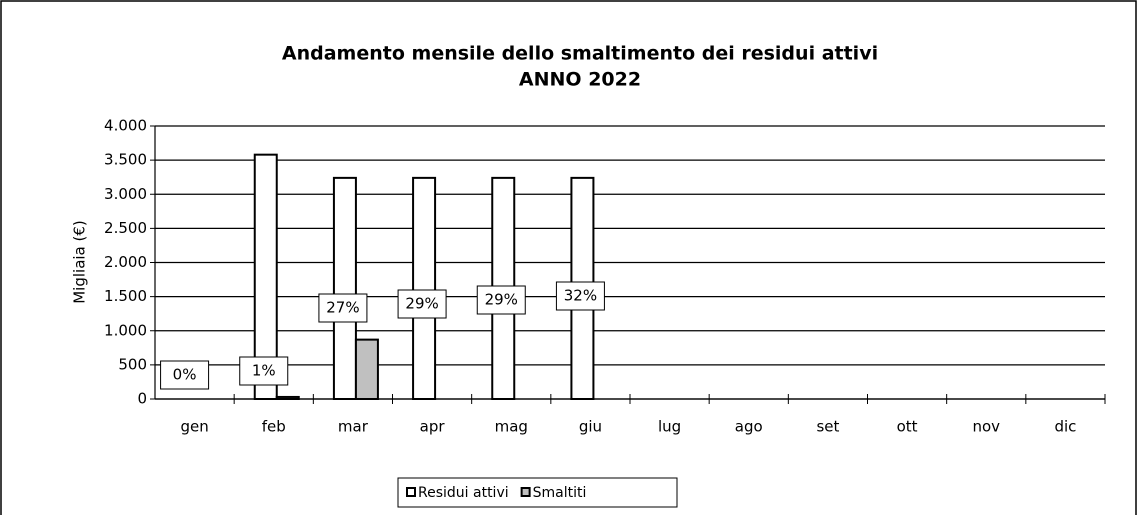 The image size is (1137, 515). I want to click on legend-label: Smaltiti, so click(560, 493).